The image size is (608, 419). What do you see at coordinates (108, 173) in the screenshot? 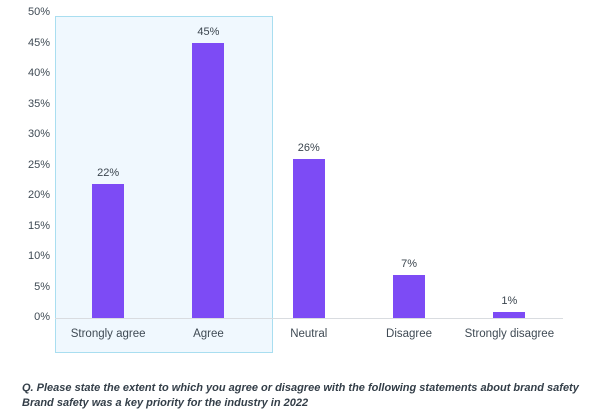
I see `bar-value-label: 22%` at bounding box center [108, 173].